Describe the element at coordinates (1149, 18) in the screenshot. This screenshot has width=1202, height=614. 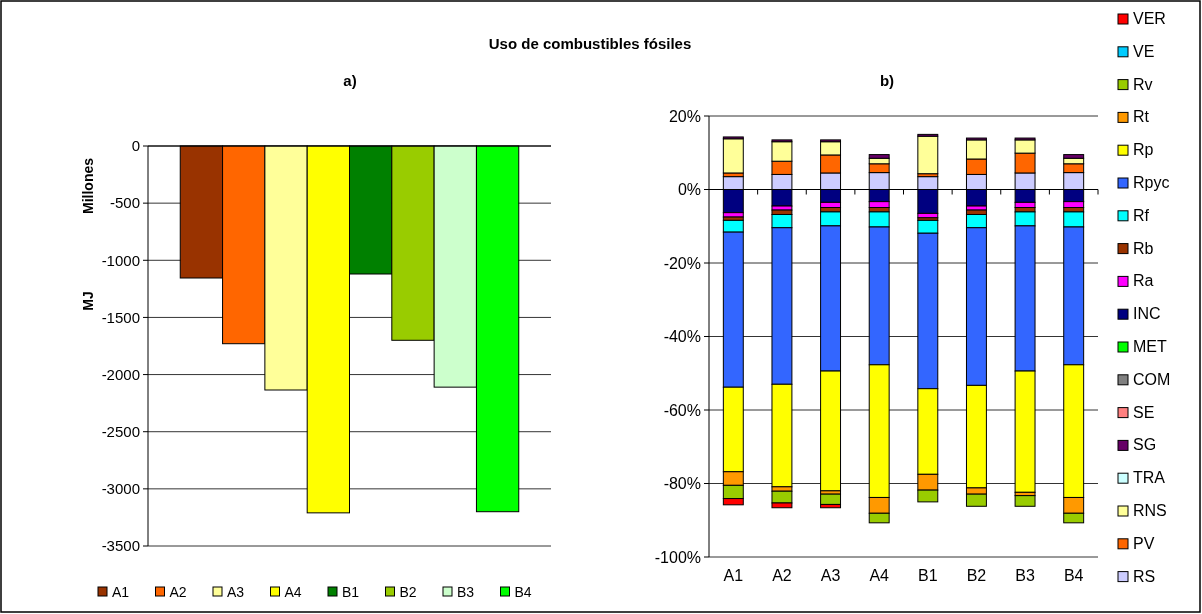
I see `legend-label: VER` at that location.